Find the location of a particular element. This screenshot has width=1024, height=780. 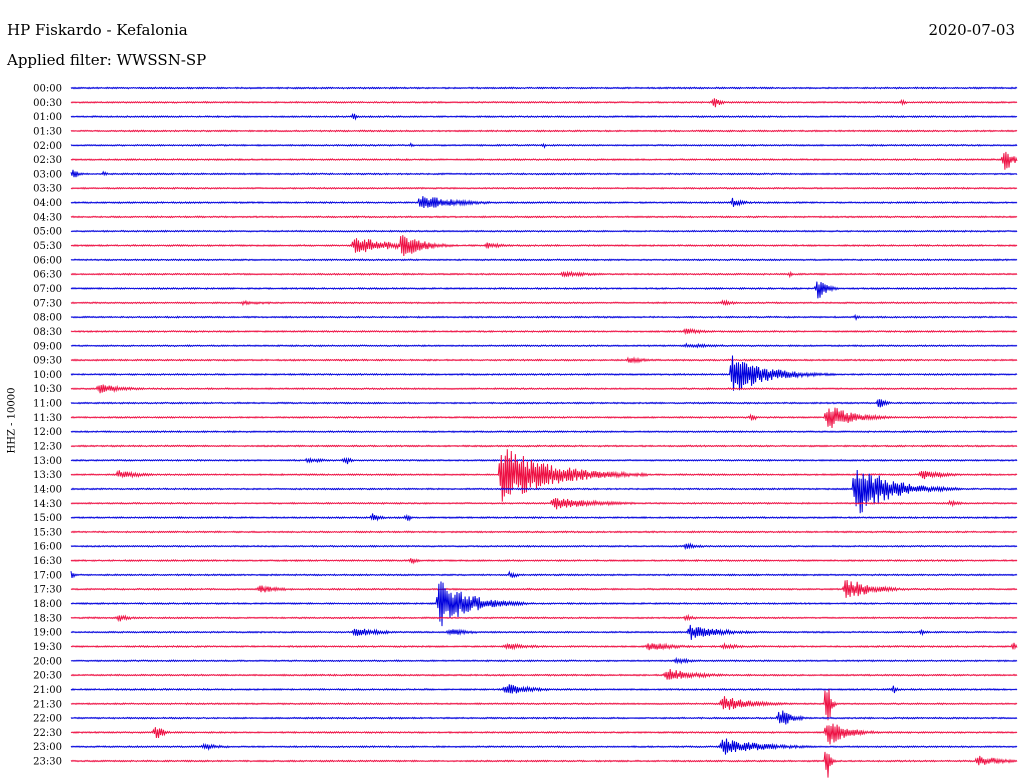

time-label: 04:00 is located at coordinates (47, 203).